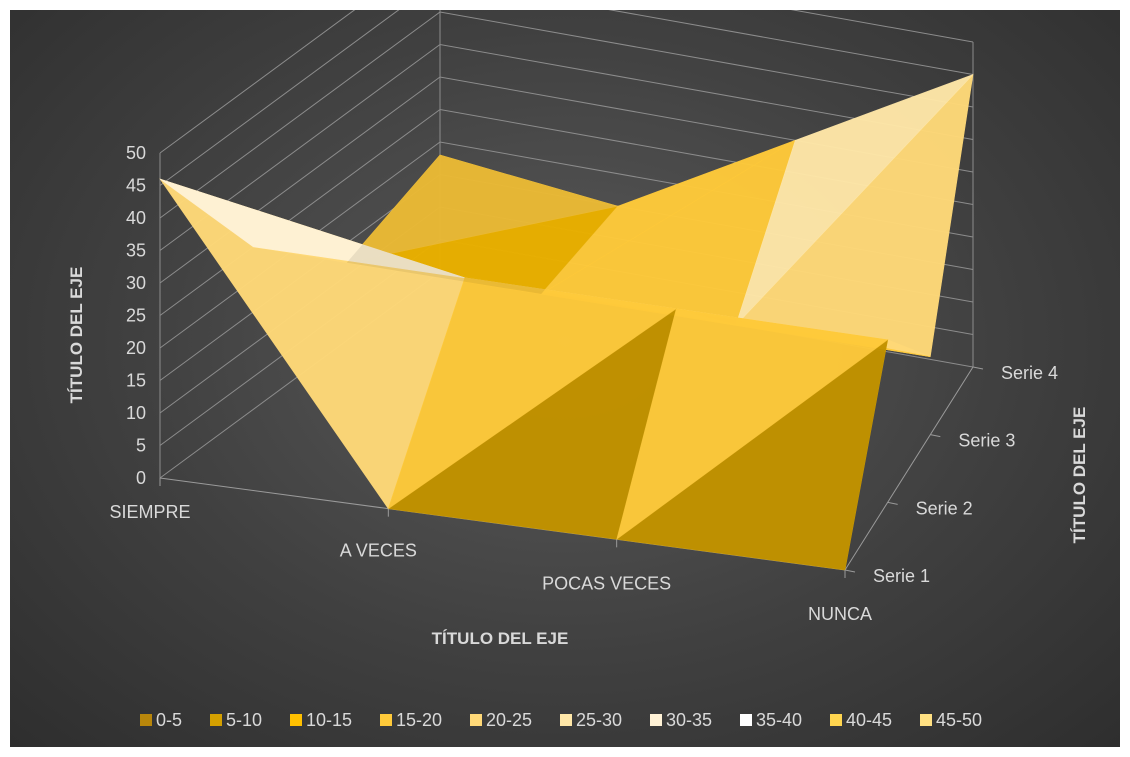 The height and width of the screenshot is (757, 1130). Describe the element at coordinates (136, 381) in the screenshot. I see `z-tick-label: 15` at that location.